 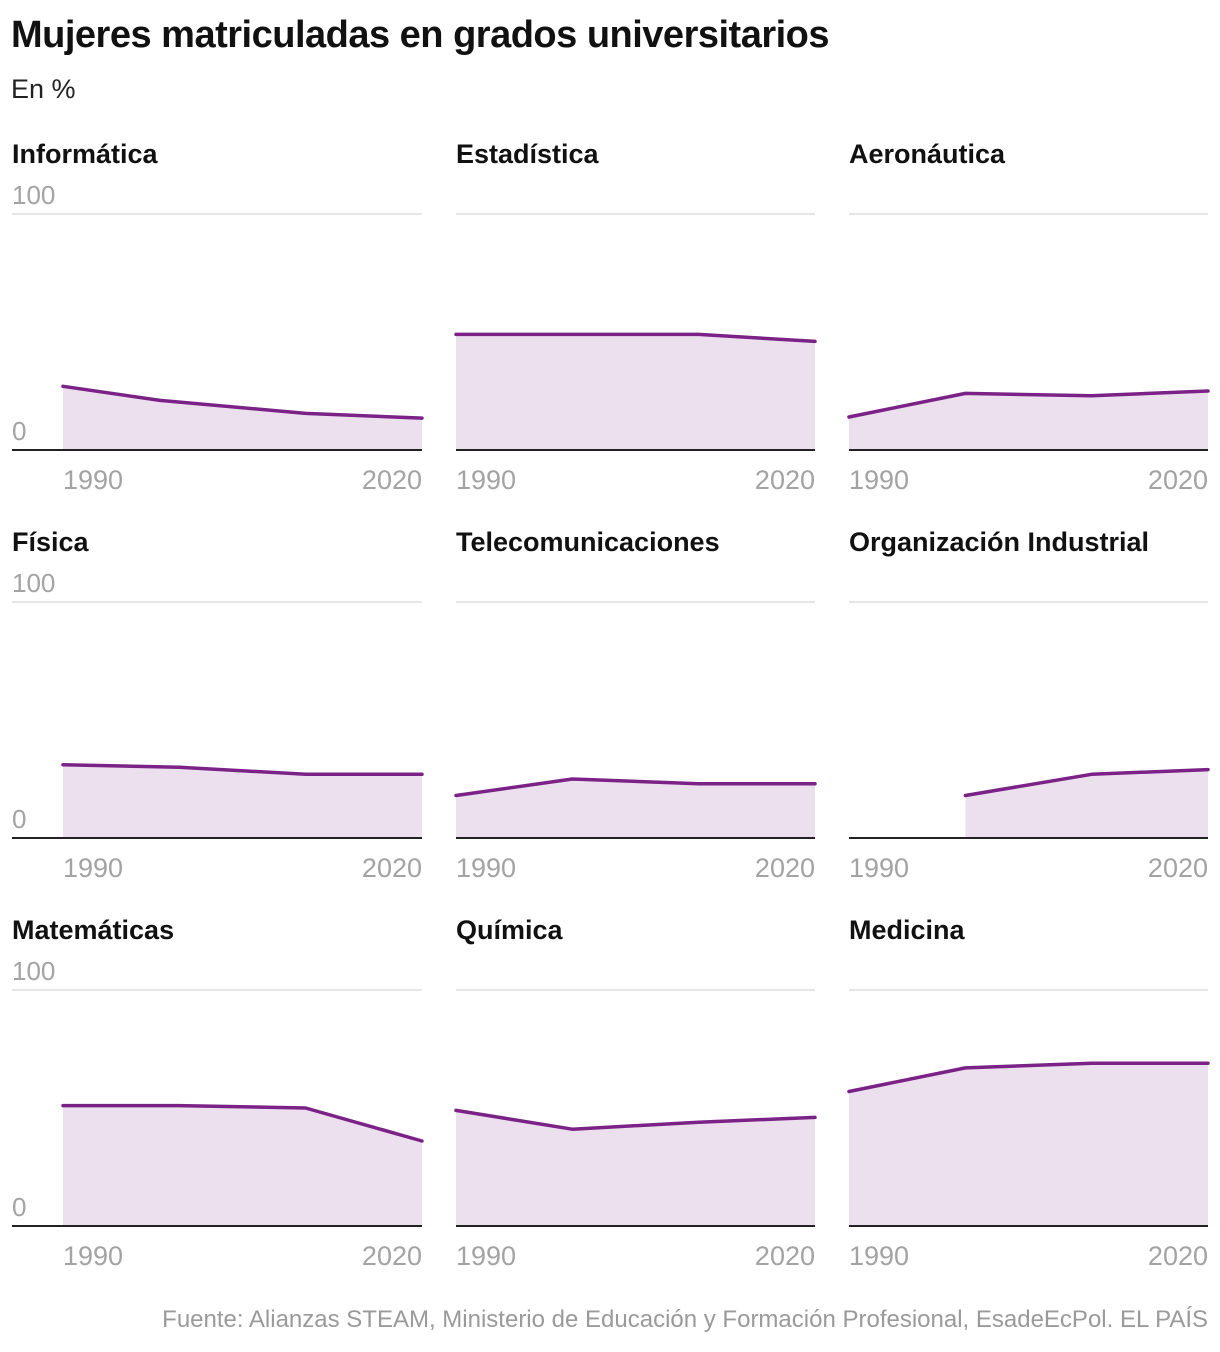 What do you see at coordinates (218, 317) in the screenshot?
I see `panel-informatica: Informática 0 100 1990 2020` at bounding box center [218, 317].